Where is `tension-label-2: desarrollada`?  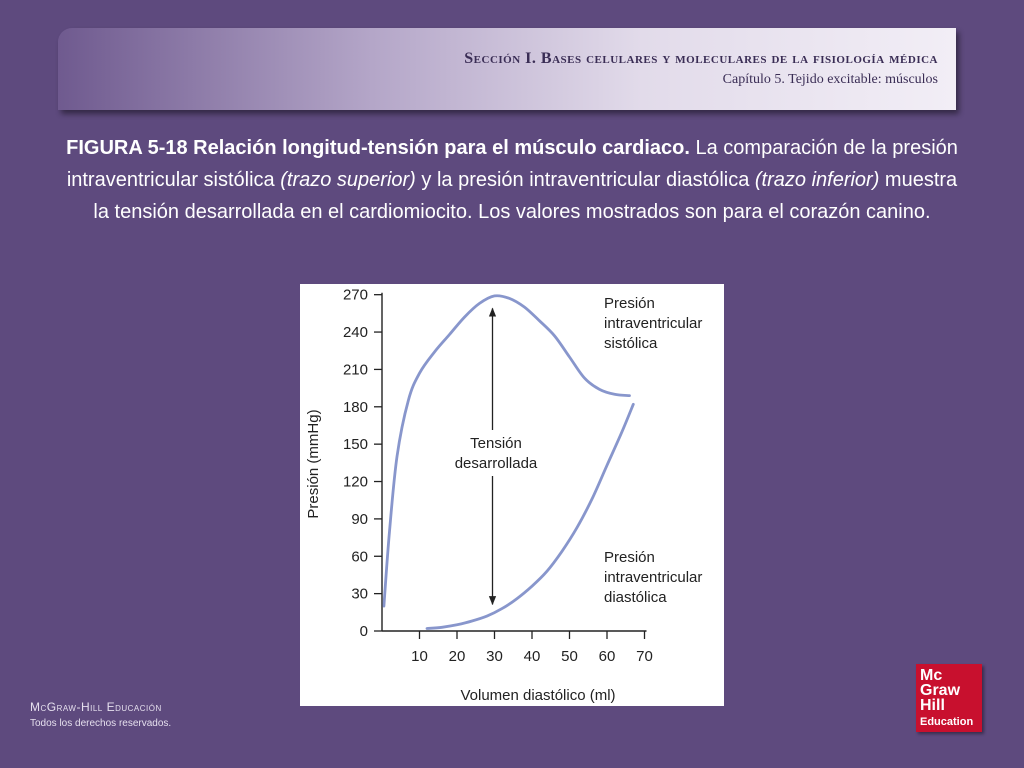
tension-label-2: desarrollada is located at coordinates (496, 463).